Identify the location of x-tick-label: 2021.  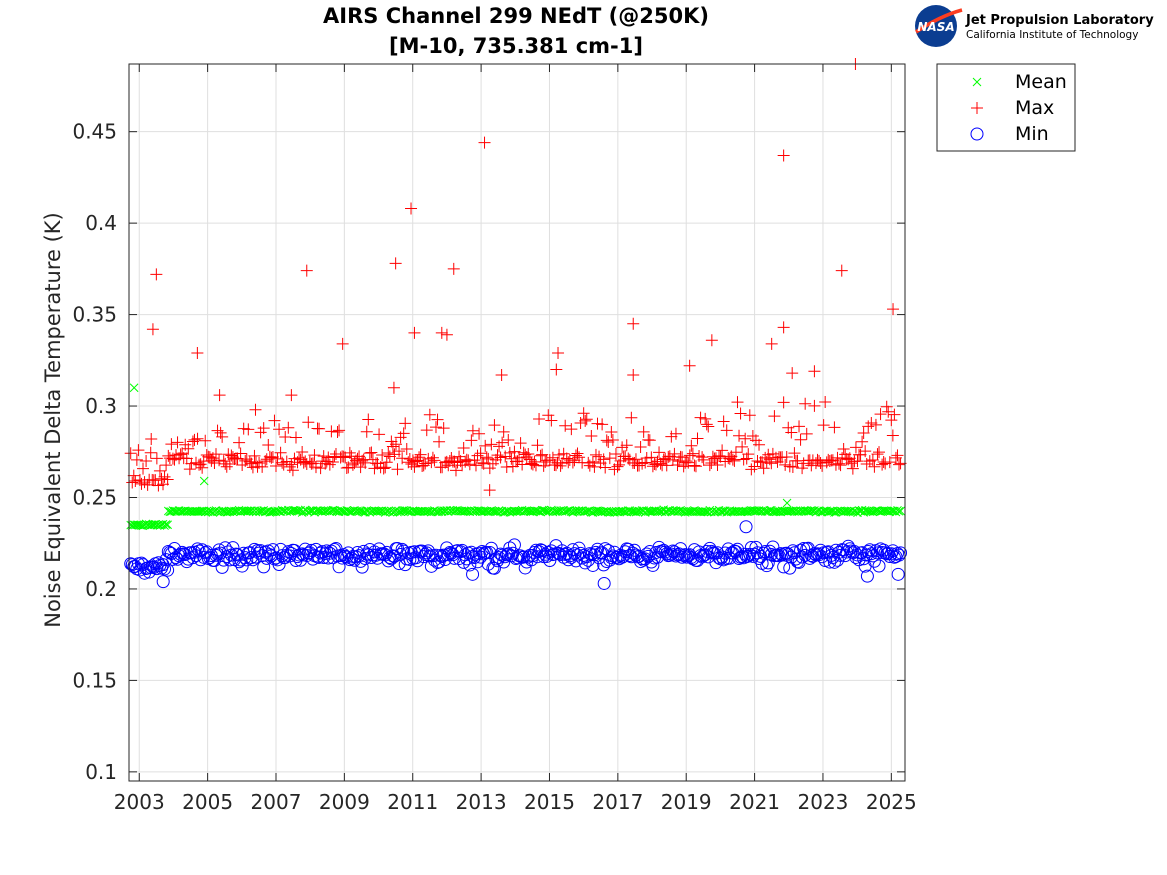
(754, 802).